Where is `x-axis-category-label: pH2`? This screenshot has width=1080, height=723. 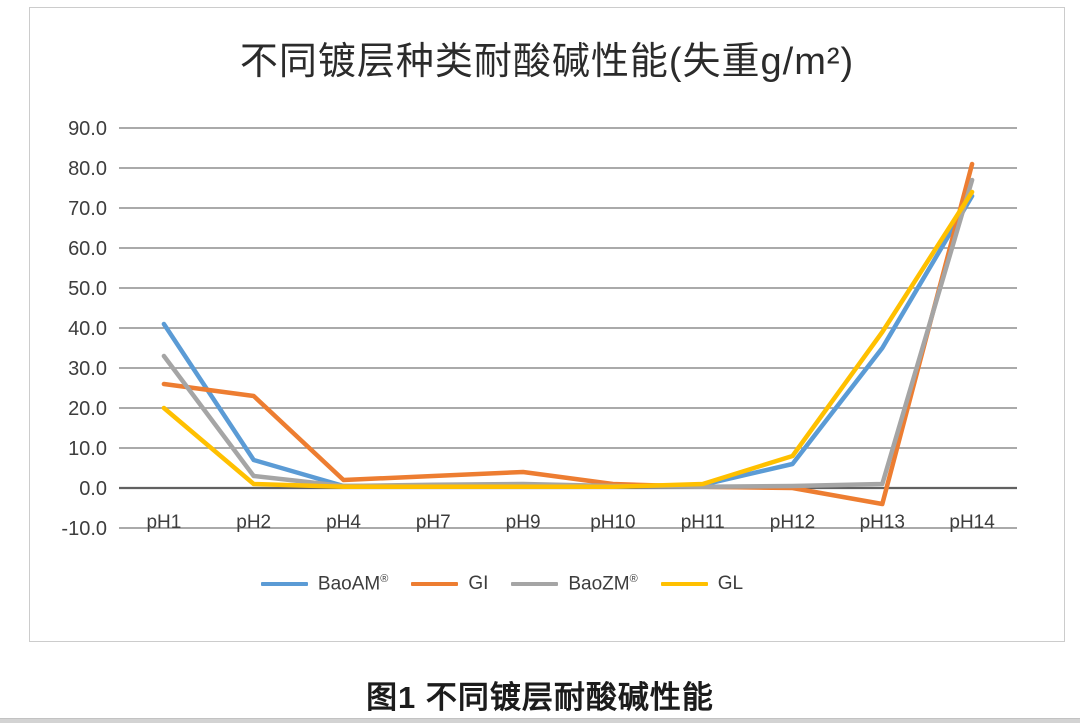 x-axis-category-label: pH2 is located at coordinates (253, 522).